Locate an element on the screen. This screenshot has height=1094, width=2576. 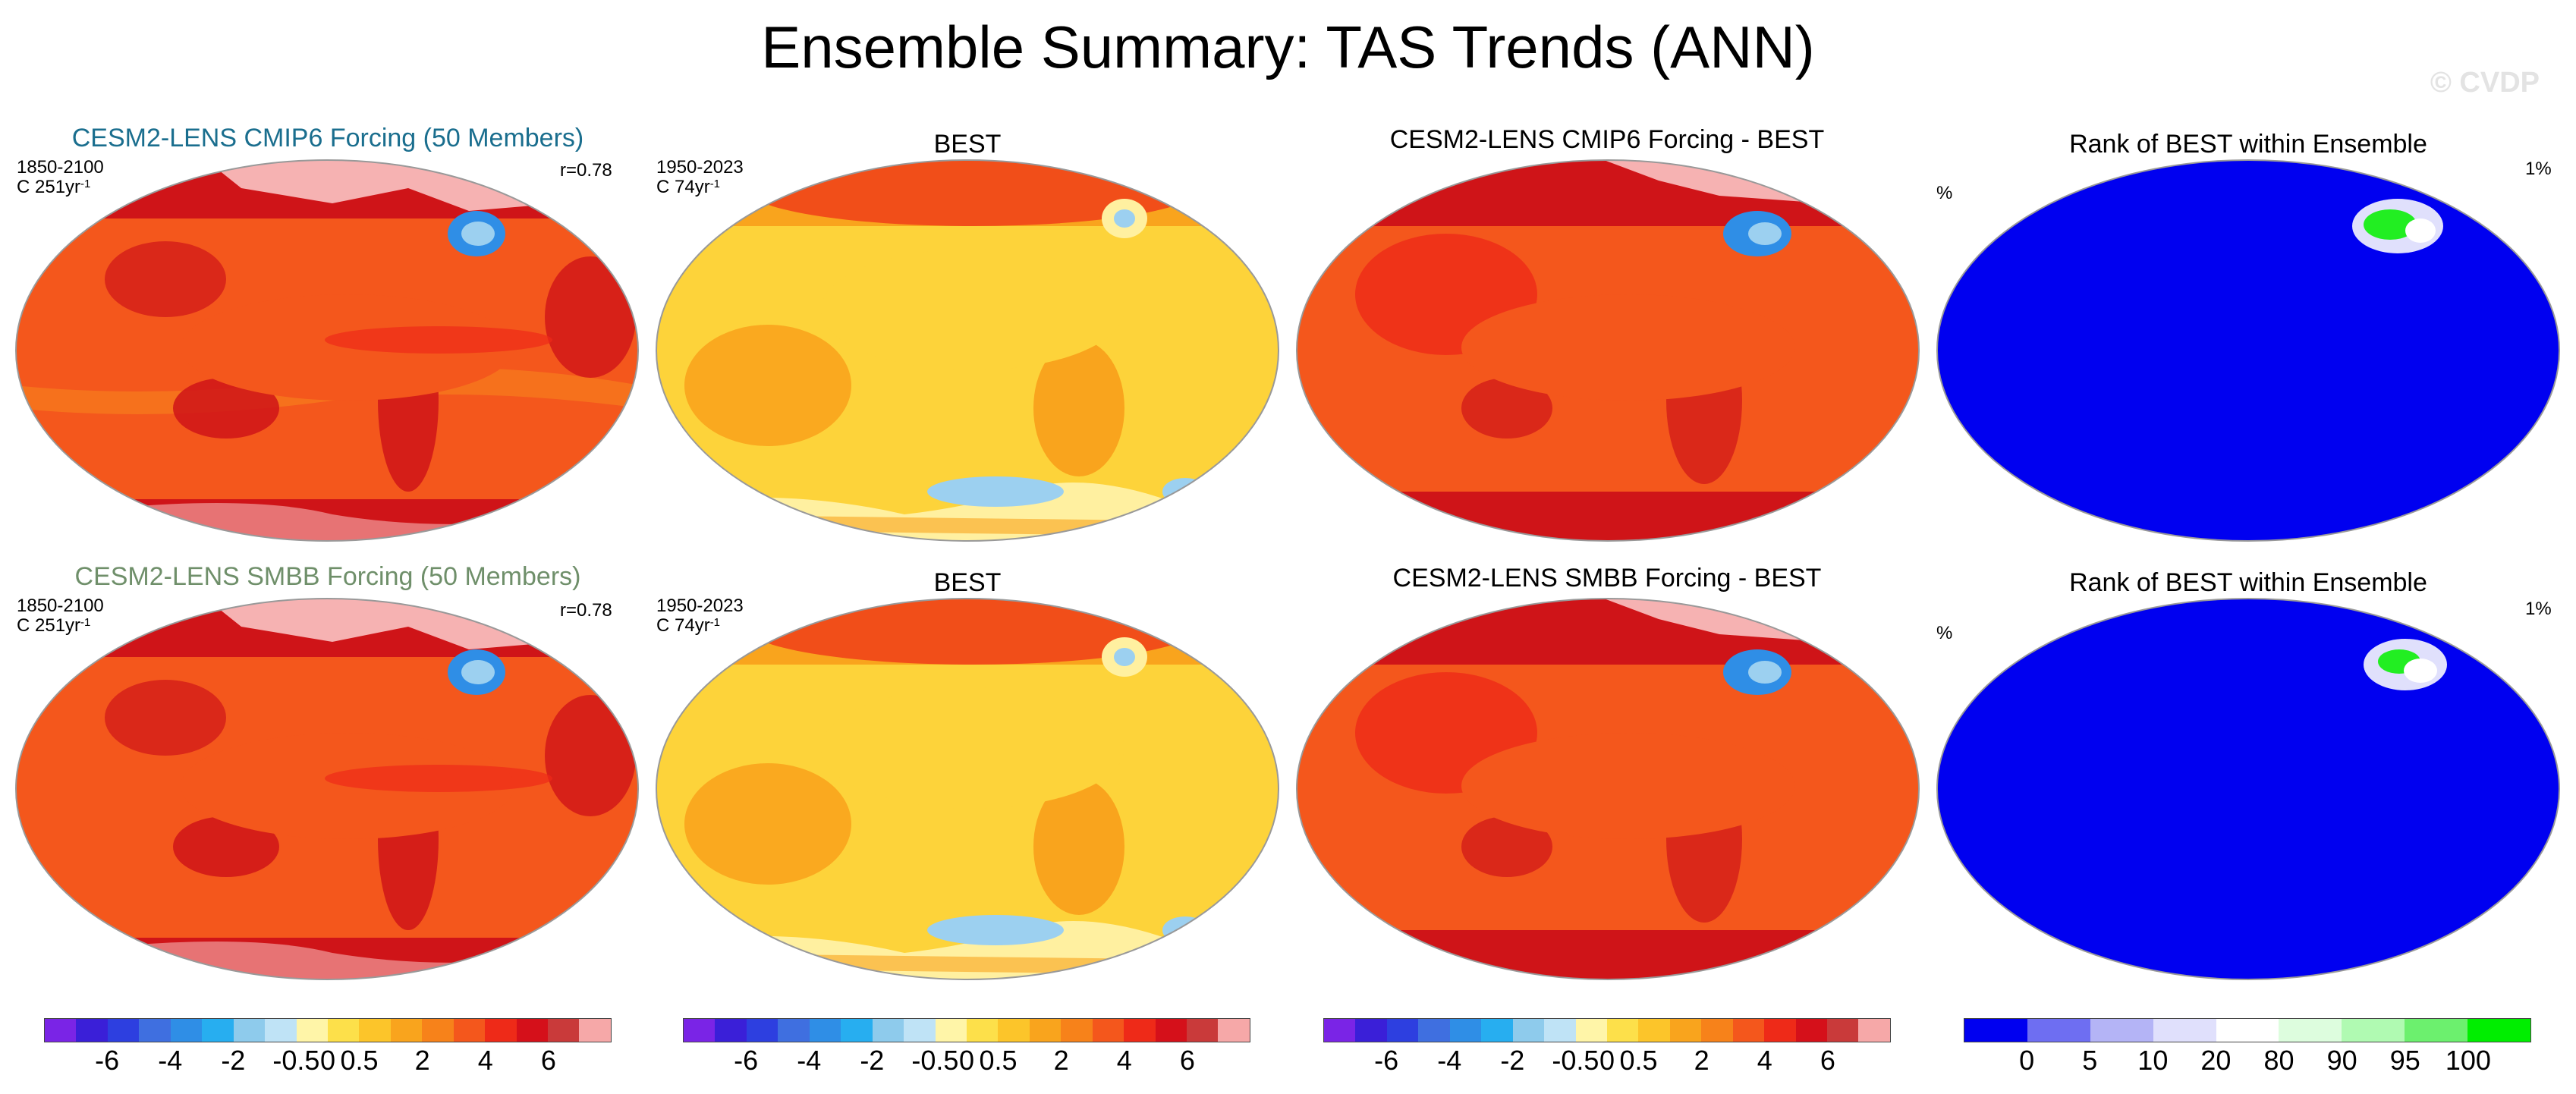
colorbar-tick-label: 100 is located at coordinates (2468, 1060).